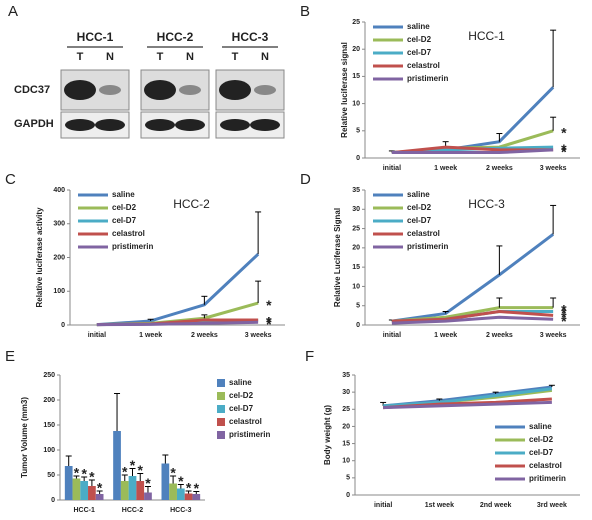 The height and width of the screenshot is (520, 592). What do you see at coordinates (552, 505) in the screenshot?
I see `x-tick-label: 3rd week` at bounding box center [552, 505].